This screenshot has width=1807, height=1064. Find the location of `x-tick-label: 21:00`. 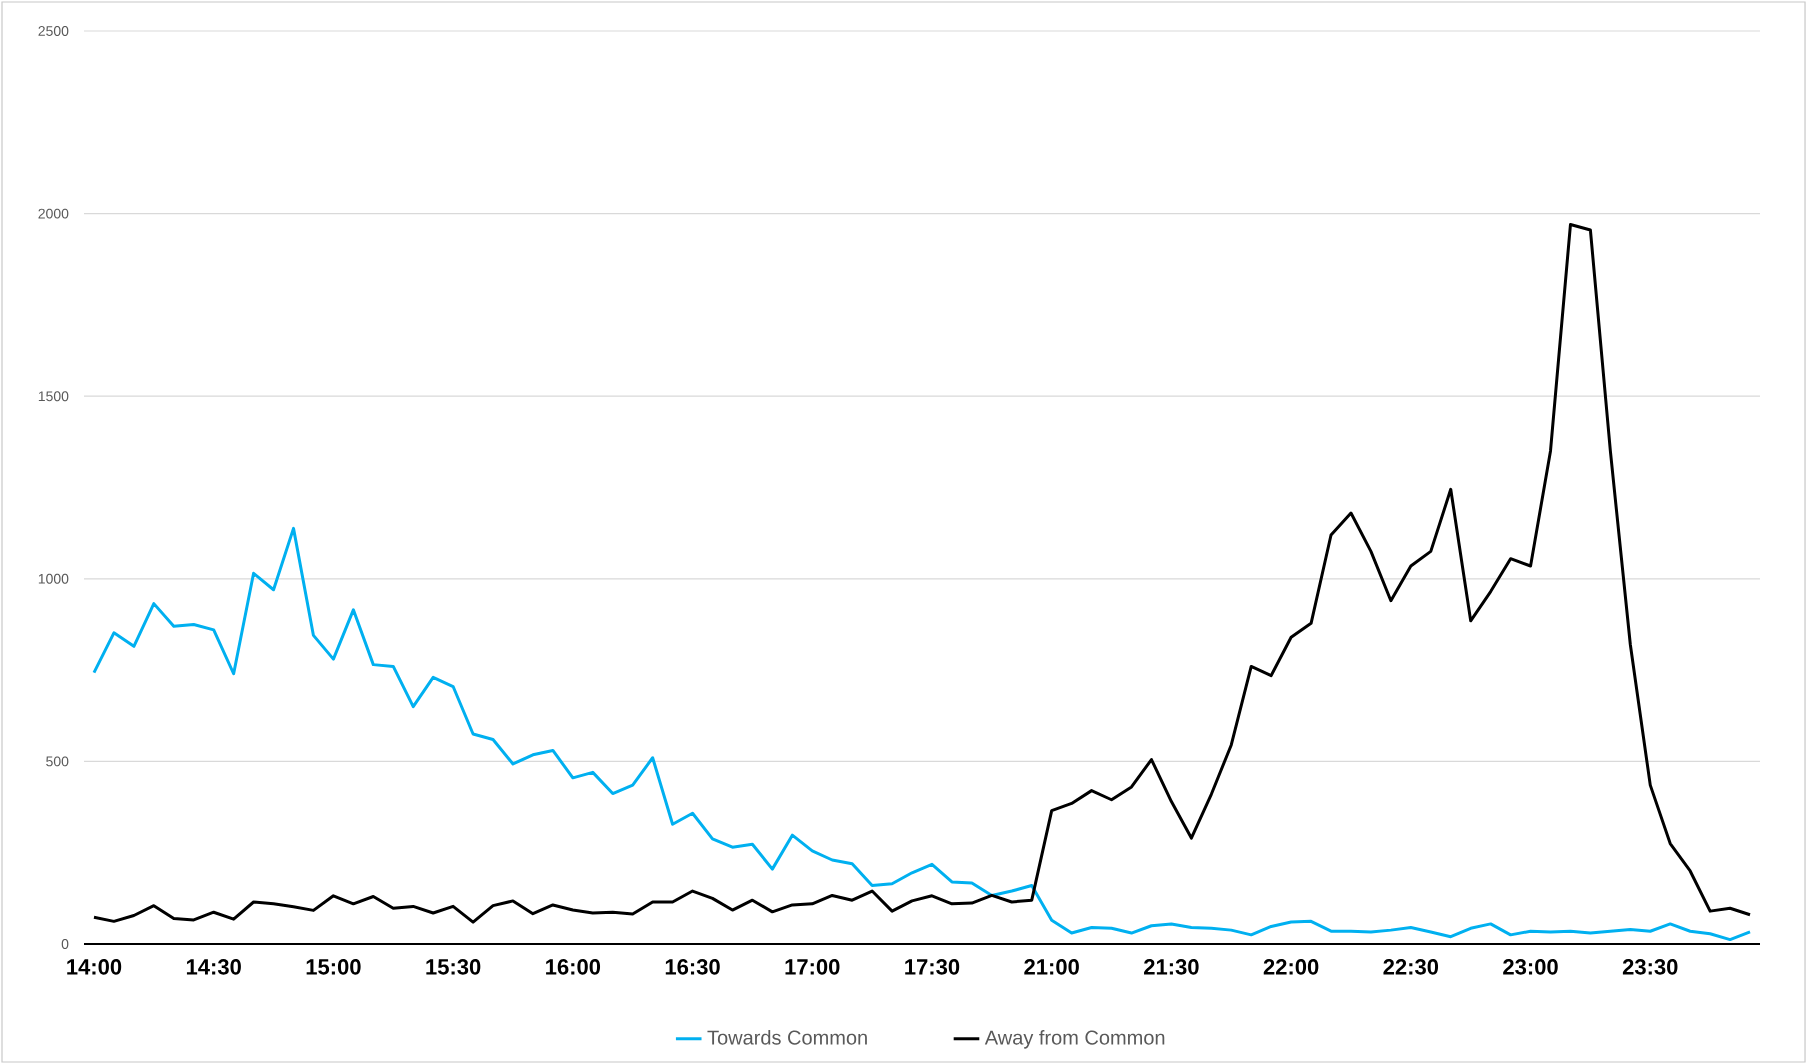

x-tick-label: 21:00 is located at coordinates (1051, 967).